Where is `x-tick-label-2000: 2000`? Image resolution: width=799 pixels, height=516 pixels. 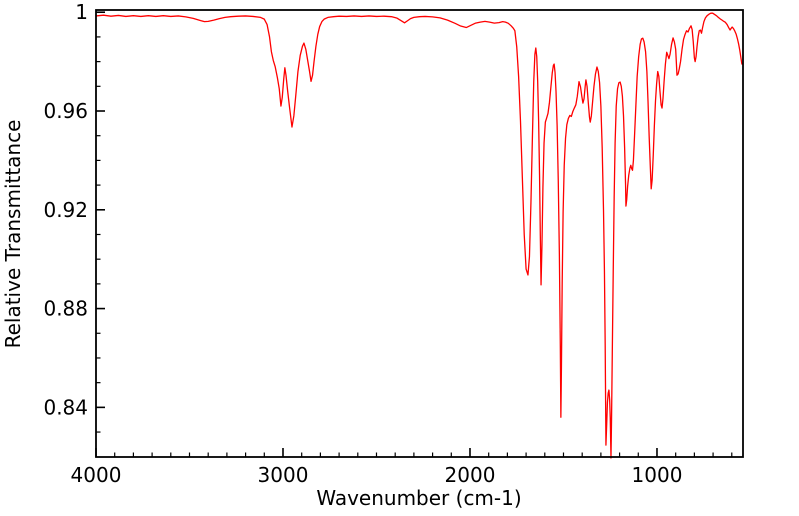 x-tick-label-2000: 2000 is located at coordinates (470, 475).